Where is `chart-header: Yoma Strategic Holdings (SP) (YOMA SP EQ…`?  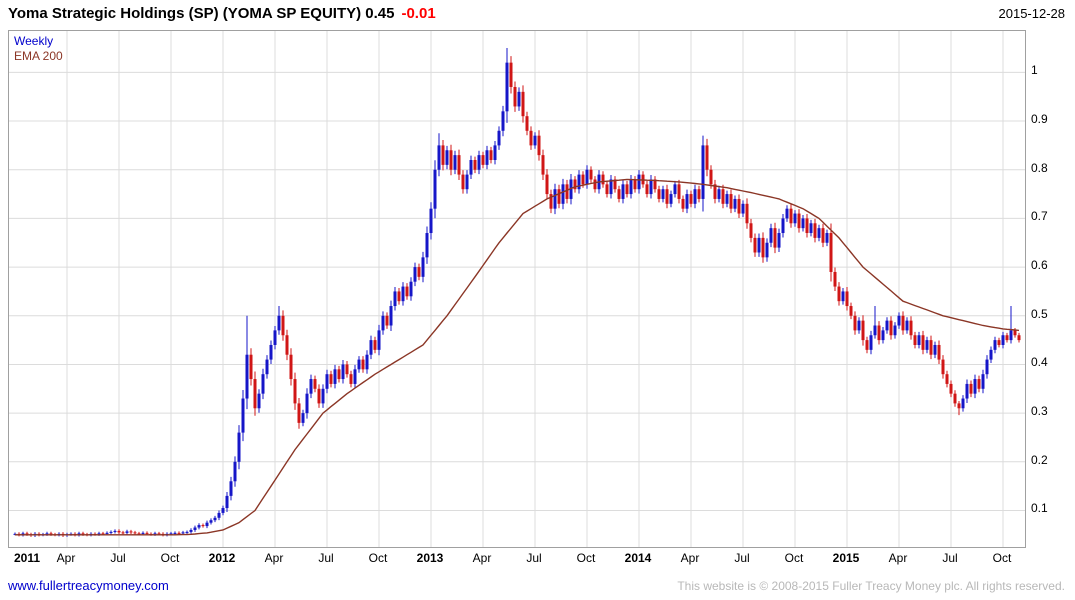
chart-header: Yoma Strategic Holdings (SP) (YOMA SP EQ… is located at coordinates (222, 13).